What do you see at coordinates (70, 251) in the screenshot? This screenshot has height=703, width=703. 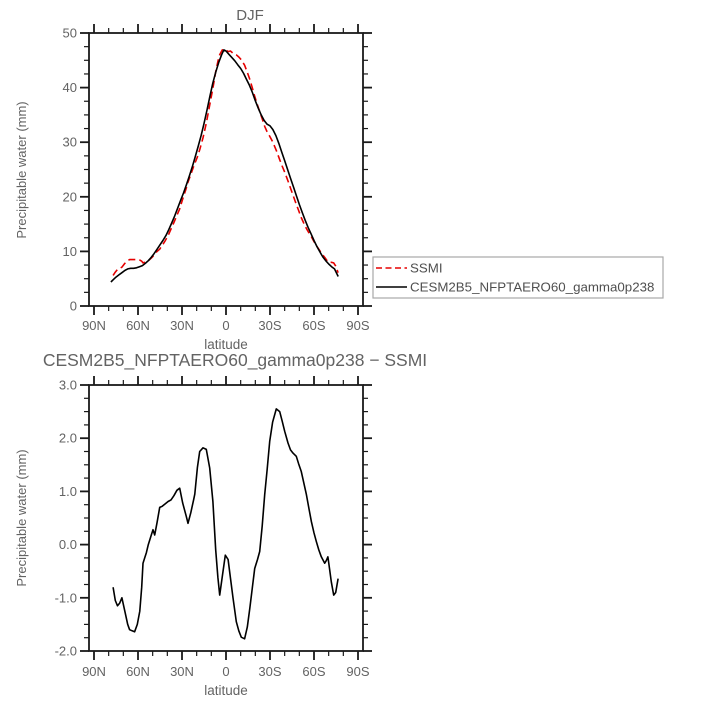 I see `y-tick-label: 10` at bounding box center [70, 251].